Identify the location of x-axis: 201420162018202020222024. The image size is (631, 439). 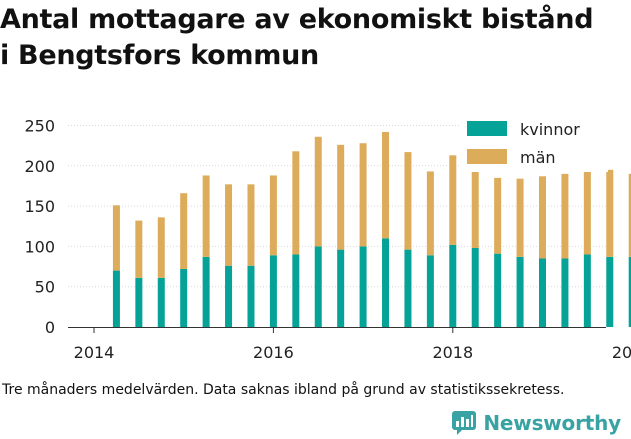
(349, 344).